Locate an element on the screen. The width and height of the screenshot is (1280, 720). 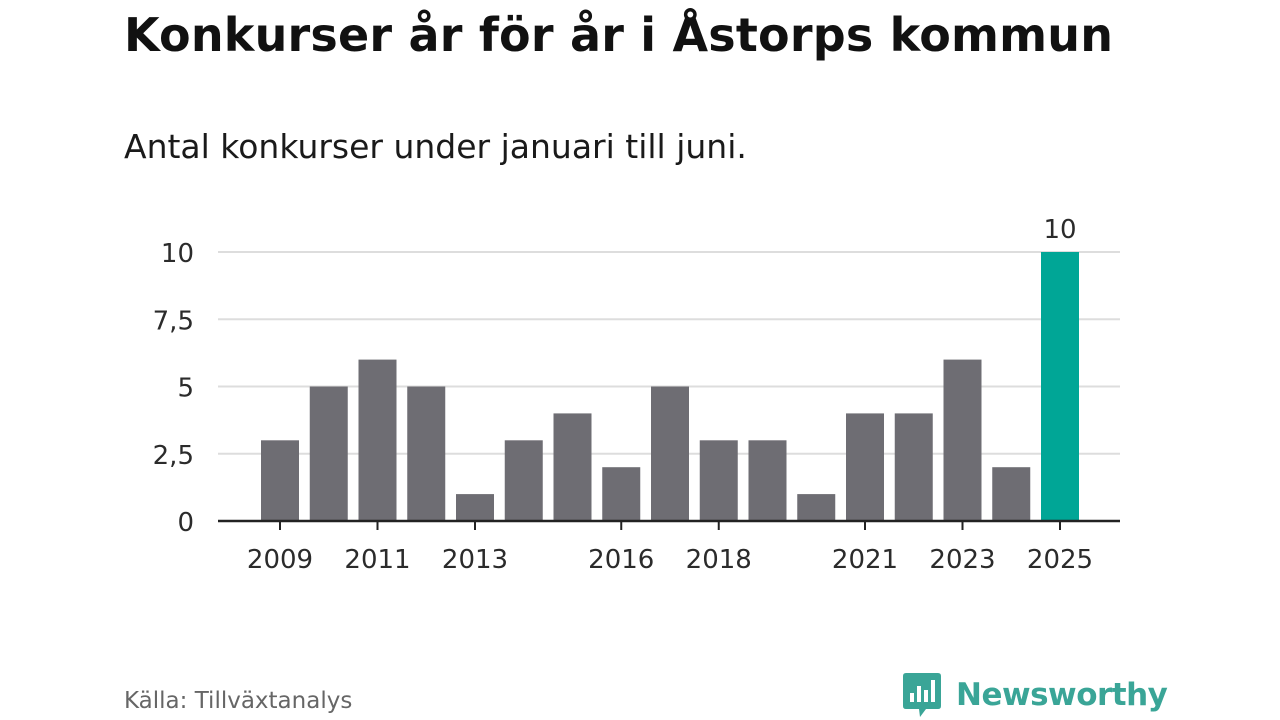
brand-logo: Newsworthy is located at coordinates (1035, 695).